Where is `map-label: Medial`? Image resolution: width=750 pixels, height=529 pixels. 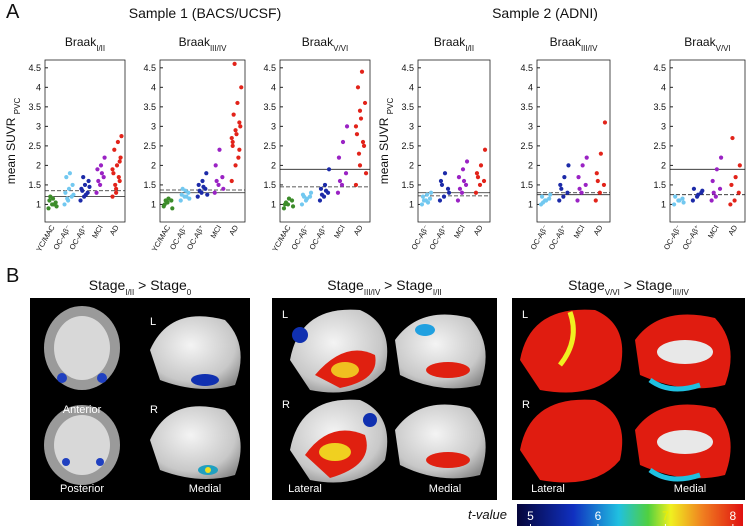
map-label: Medial is located at coordinates (205, 489).